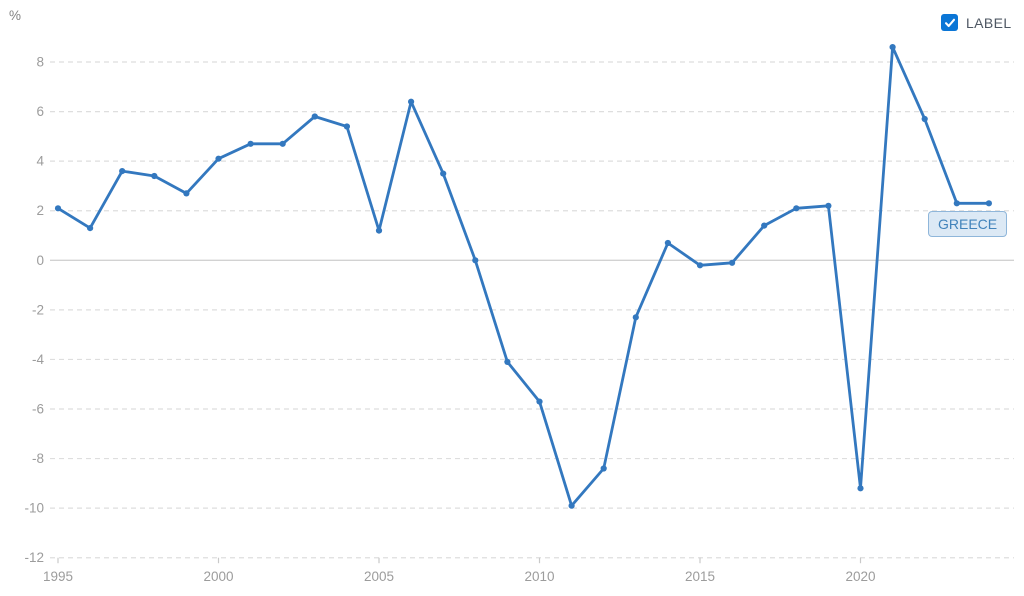 The height and width of the screenshot is (596, 1024). I want to click on y-tick-label: -12, so click(34, 557).